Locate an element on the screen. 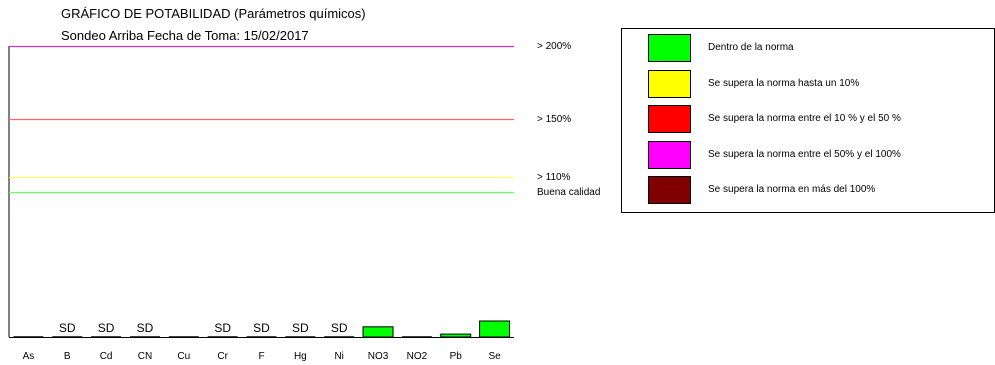 The image size is (995, 365). x-tick-label: F is located at coordinates (261, 356).